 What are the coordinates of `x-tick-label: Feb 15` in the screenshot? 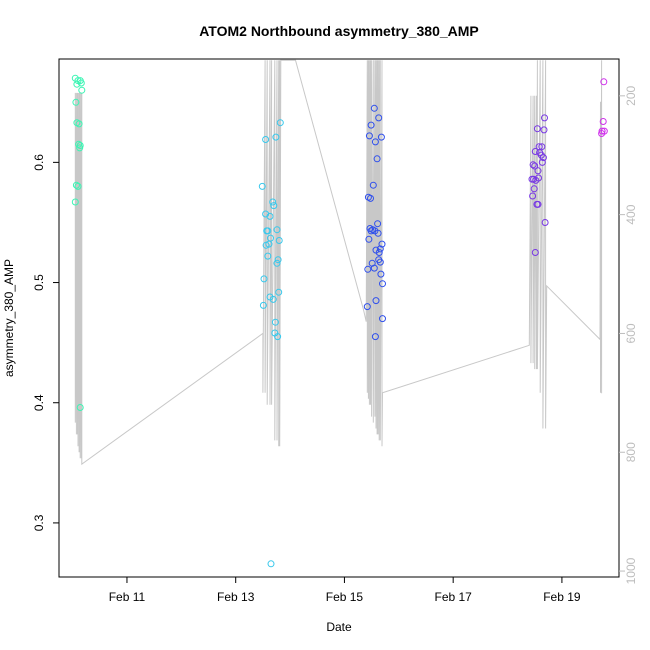 It's located at (345, 597).